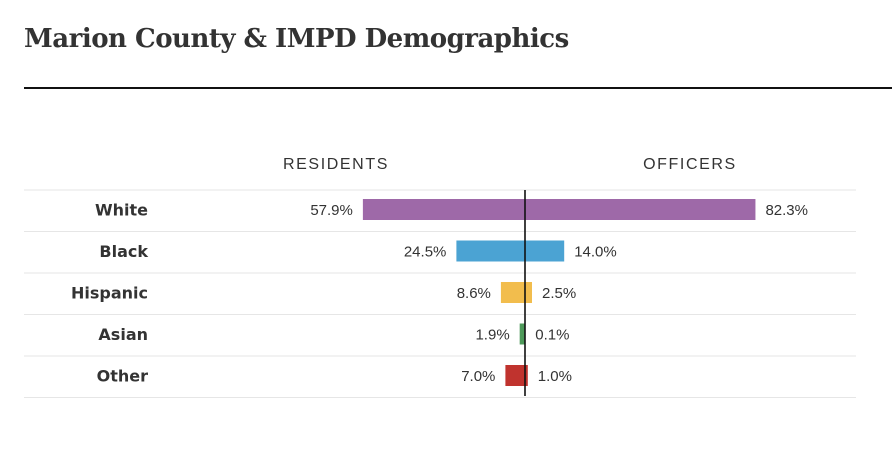 This screenshot has height=476, width=892. Describe the element at coordinates (123, 251) in the screenshot. I see `category-label: Black` at that location.